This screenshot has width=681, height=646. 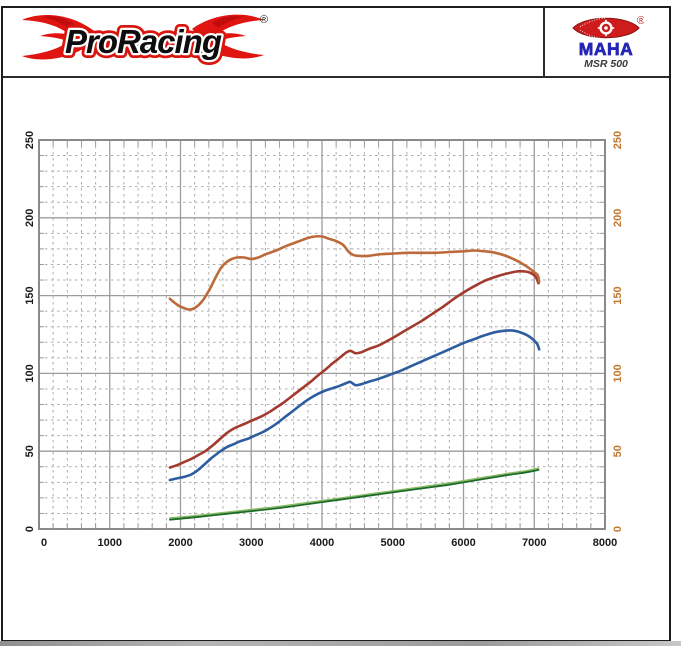 What do you see at coordinates (110, 543) in the screenshot?
I see `x-tick-label: 1000` at bounding box center [110, 543].